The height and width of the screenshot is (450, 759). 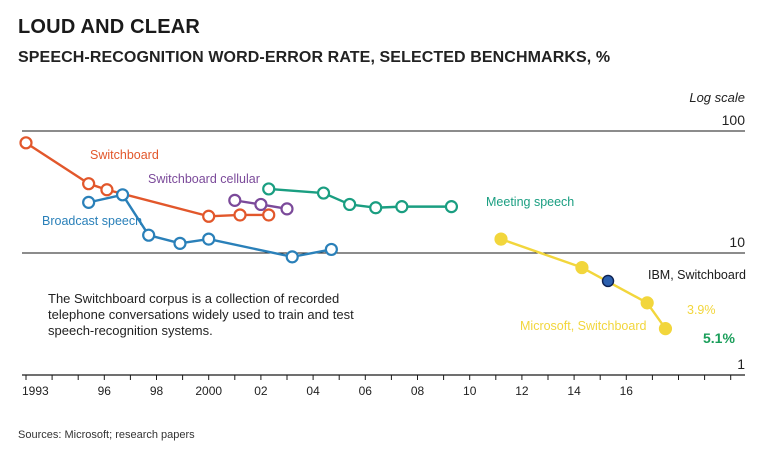 What do you see at coordinates (261, 391) in the screenshot?
I see `x-tick-label: 02` at bounding box center [261, 391].